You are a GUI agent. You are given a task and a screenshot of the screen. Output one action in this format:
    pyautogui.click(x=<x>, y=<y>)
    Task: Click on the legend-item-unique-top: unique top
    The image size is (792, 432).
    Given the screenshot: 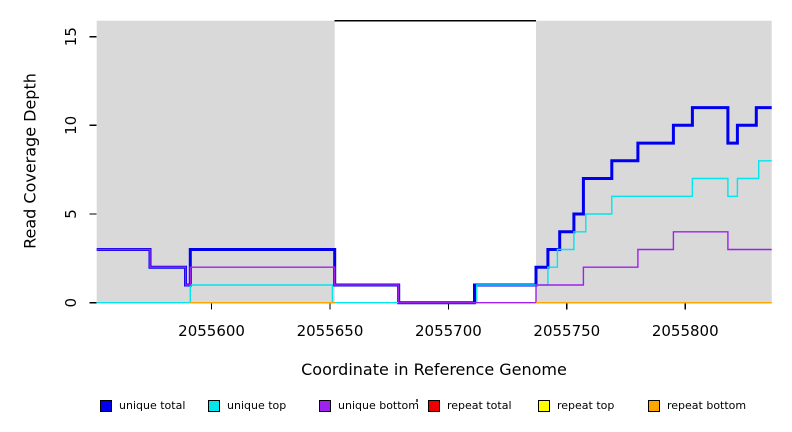 What is the action you would take?
    pyautogui.click(x=247, y=405)
    